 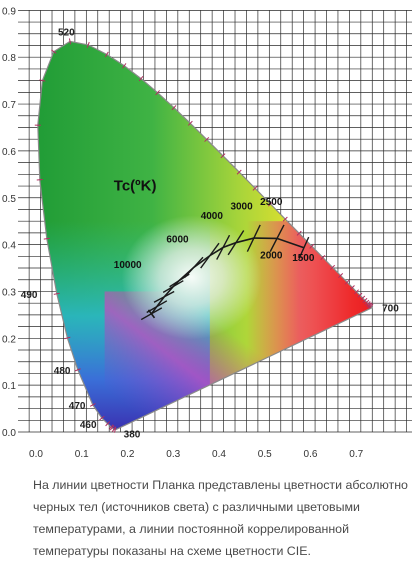 What do you see at coordinates (151, 314) in the screenshot?
I see `planckian-end-mark` at bounding box center [151, 314].